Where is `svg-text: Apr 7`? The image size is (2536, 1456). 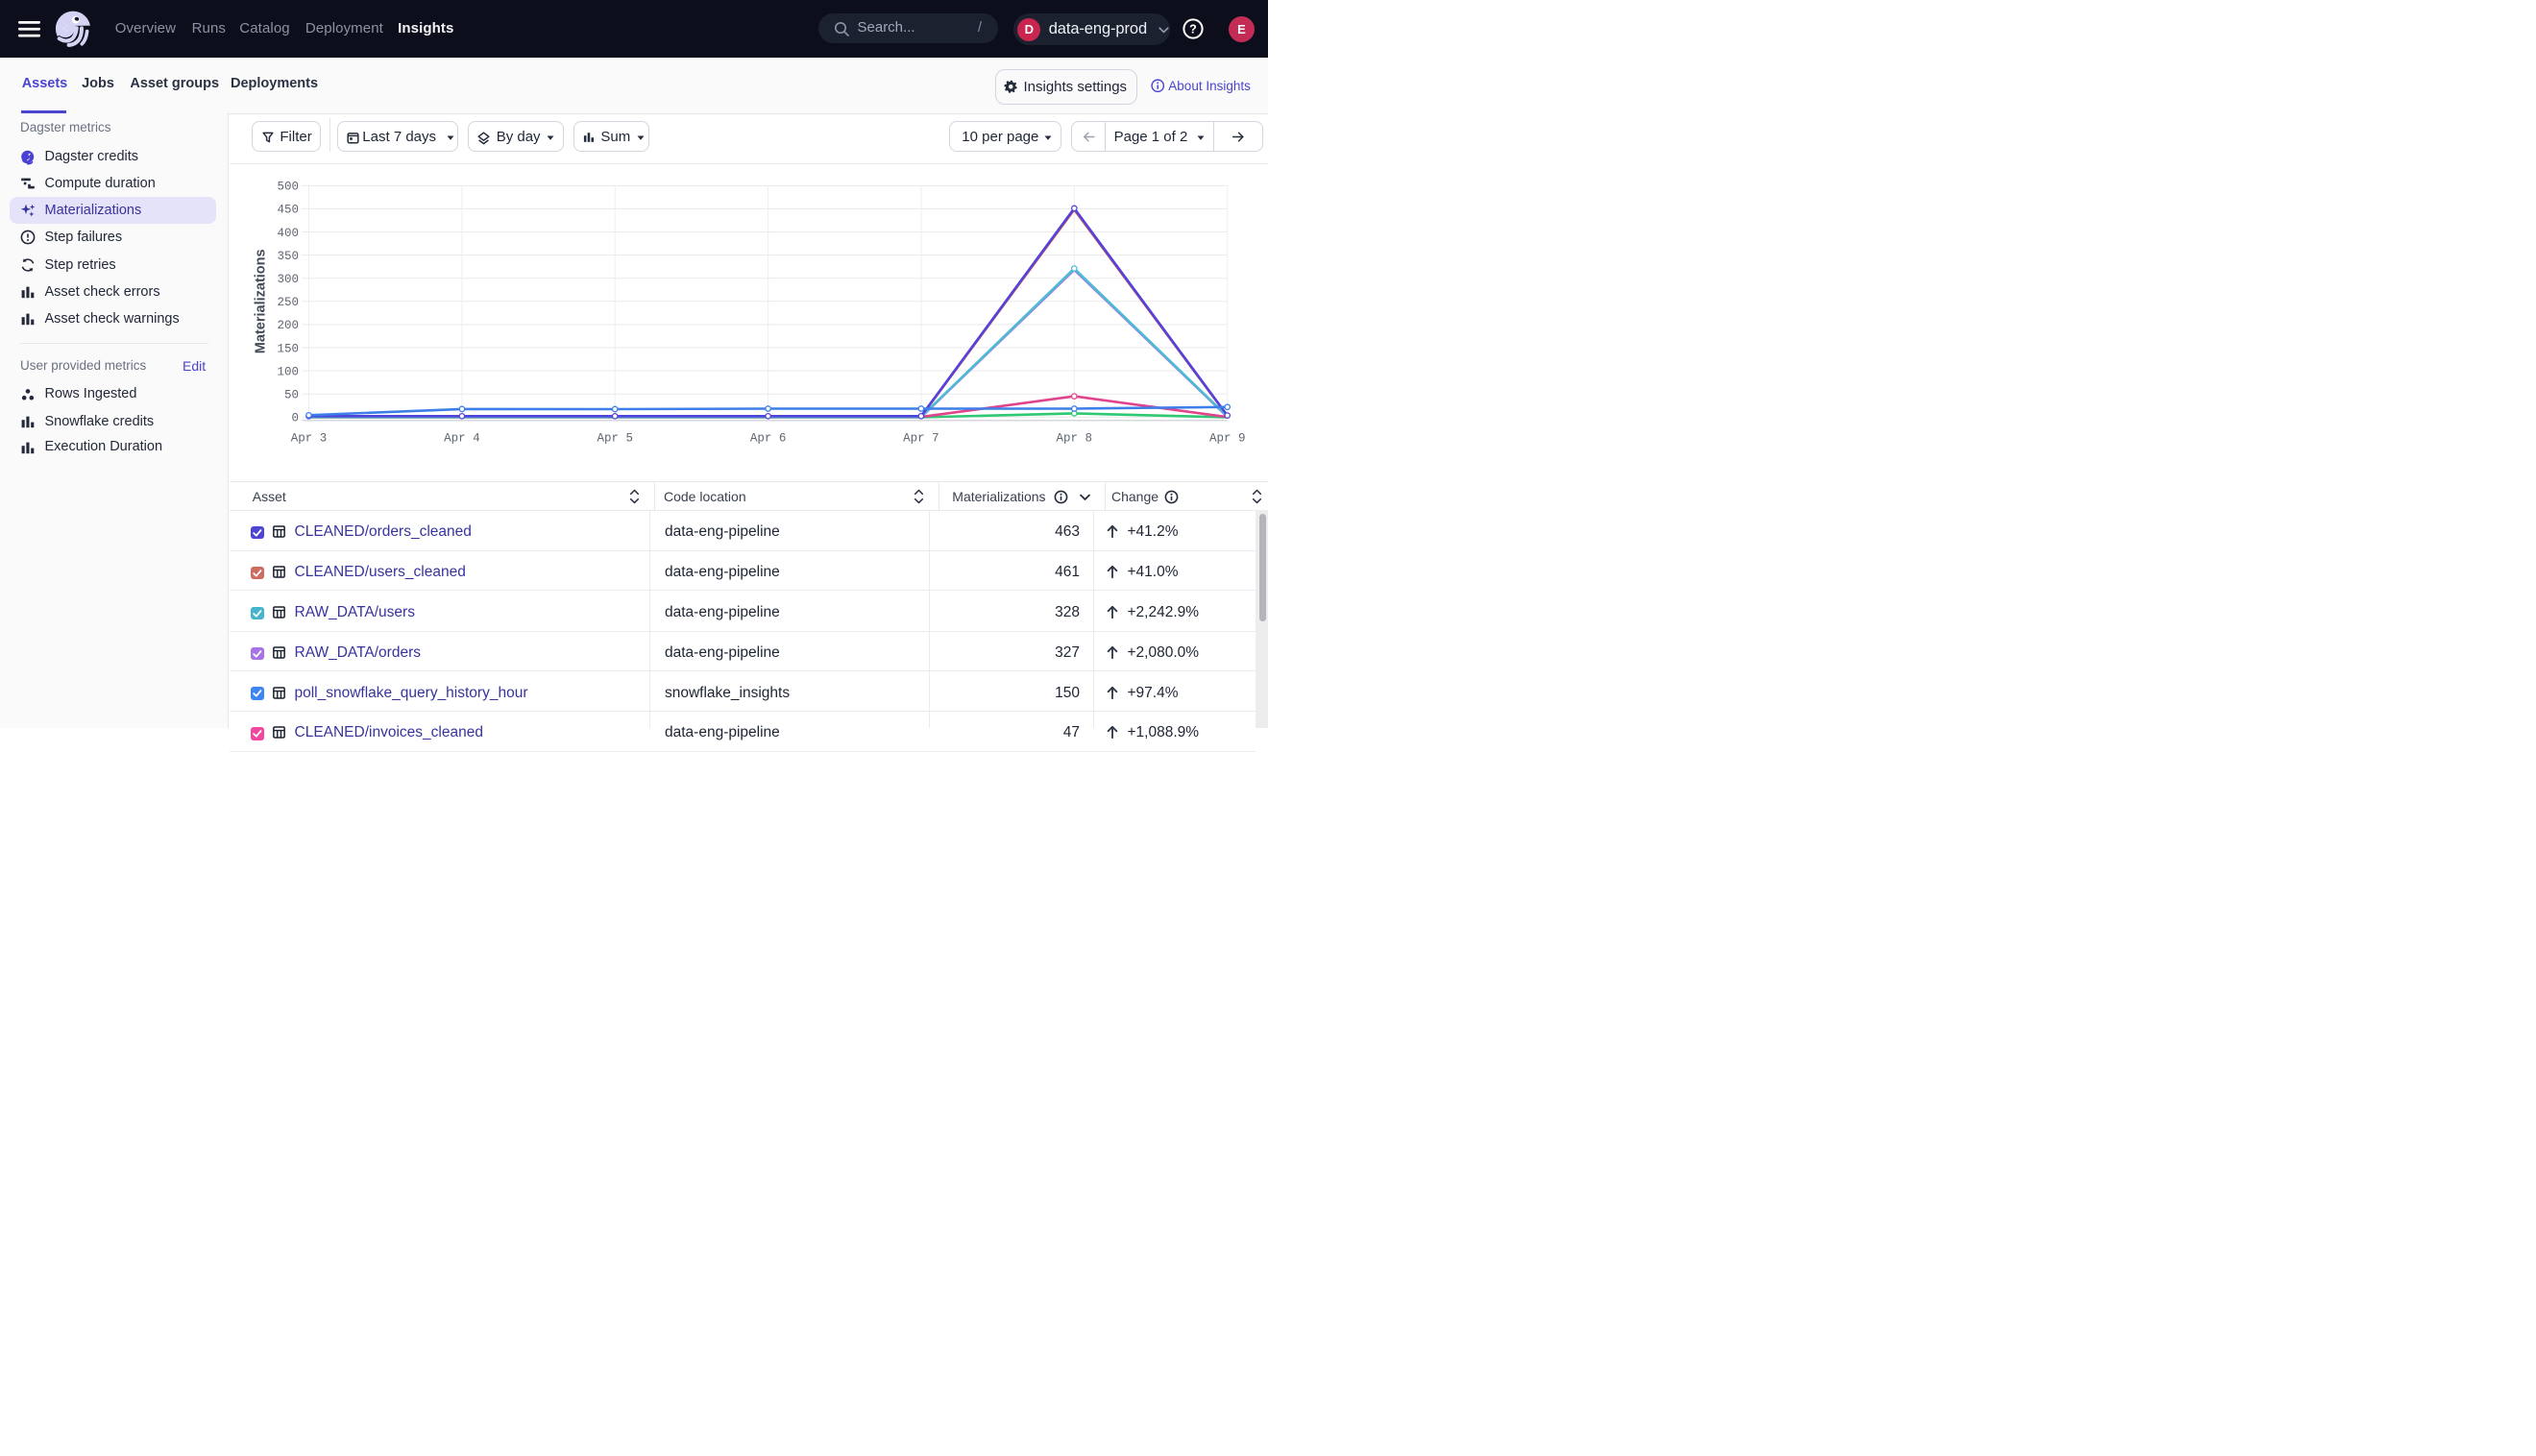
svg-text: Apr 7 is located at coordinates (921, 439).